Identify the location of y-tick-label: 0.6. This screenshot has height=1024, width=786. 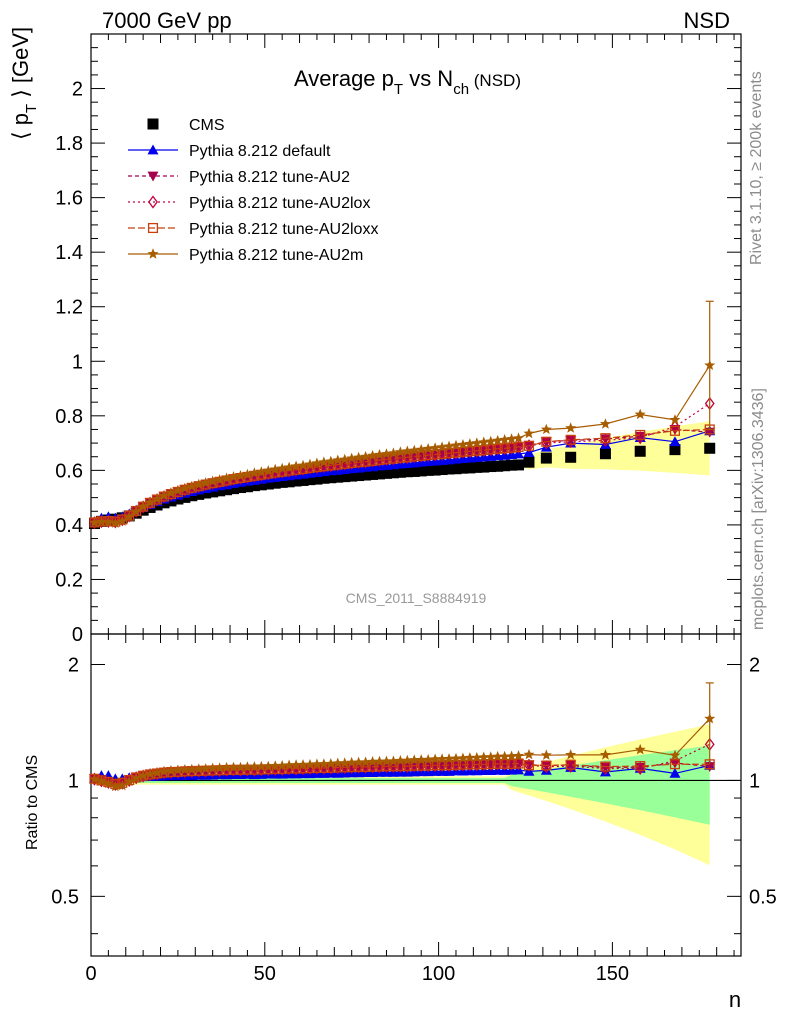
(69, 471).